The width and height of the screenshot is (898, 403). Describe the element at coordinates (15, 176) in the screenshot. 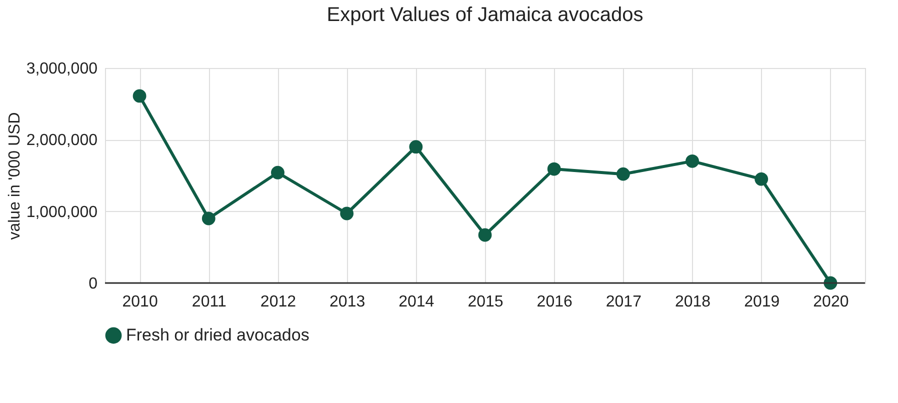

I see `y-axis-title: value in '000 USD` at that location.